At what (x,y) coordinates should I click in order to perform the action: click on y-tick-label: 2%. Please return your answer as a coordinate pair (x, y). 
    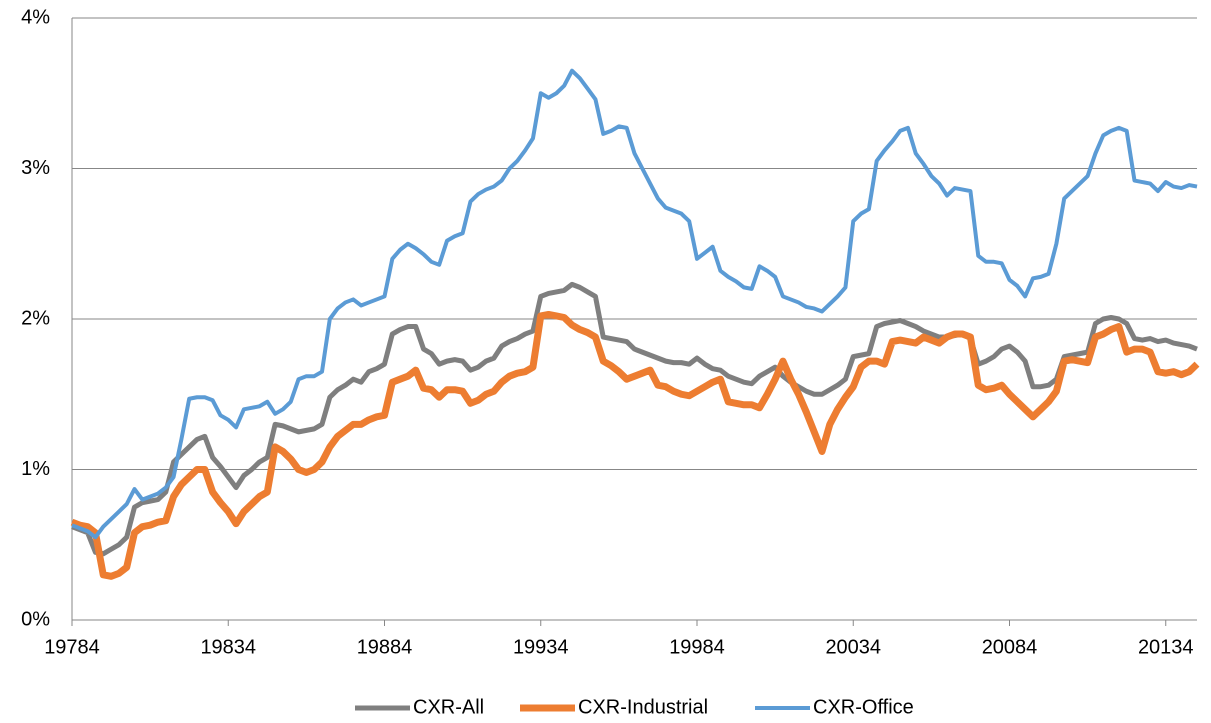
    Looking at the image, I should click on (35, 318).